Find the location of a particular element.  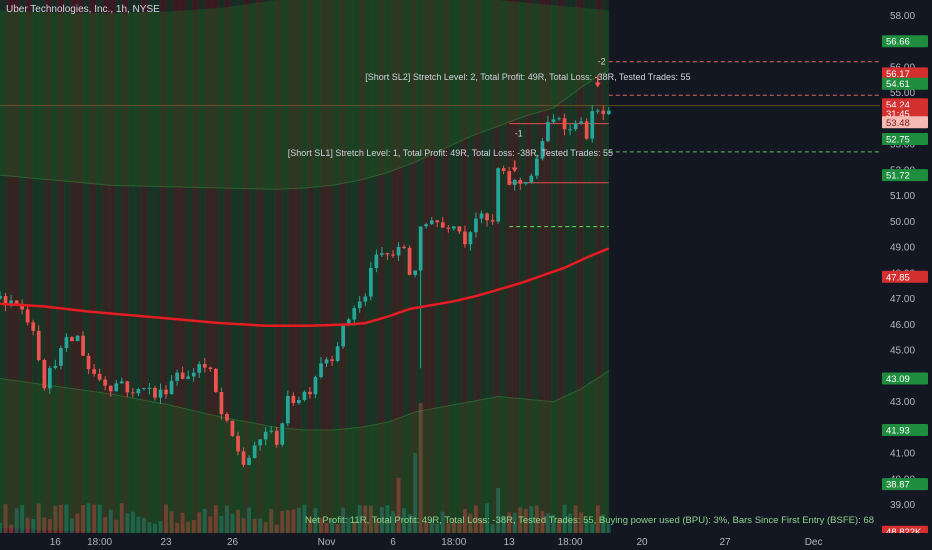

price-label-text: 56.17 is located at coordinates (898, 74).